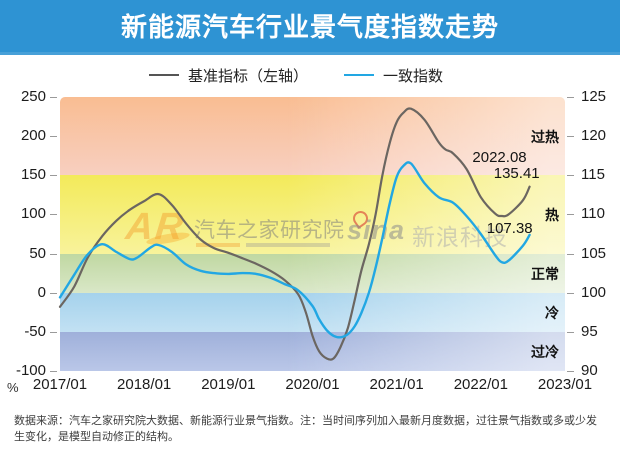 Image resolution: width=620 pixels, height=458 pixels. I want to click on x-axis-tick-label: 2021/01, so click(396, 384).